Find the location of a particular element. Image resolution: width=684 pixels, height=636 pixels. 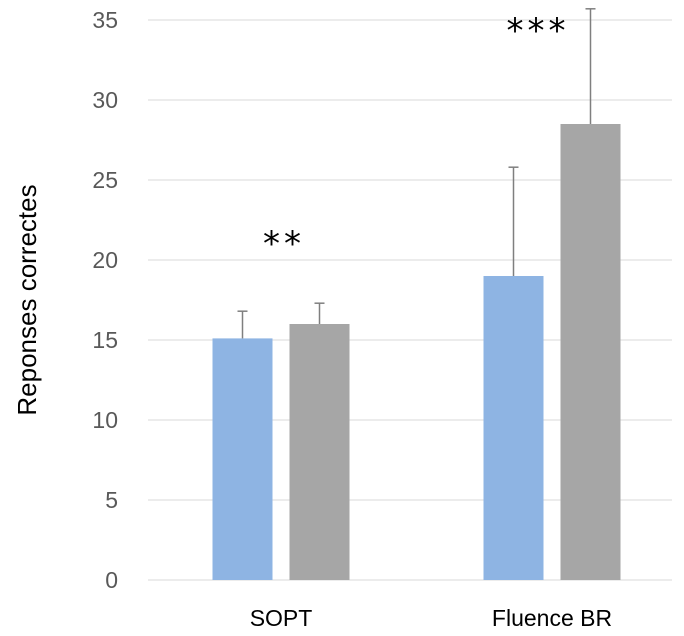

y-tick-label: 5 is located at coordinates (111, 500).